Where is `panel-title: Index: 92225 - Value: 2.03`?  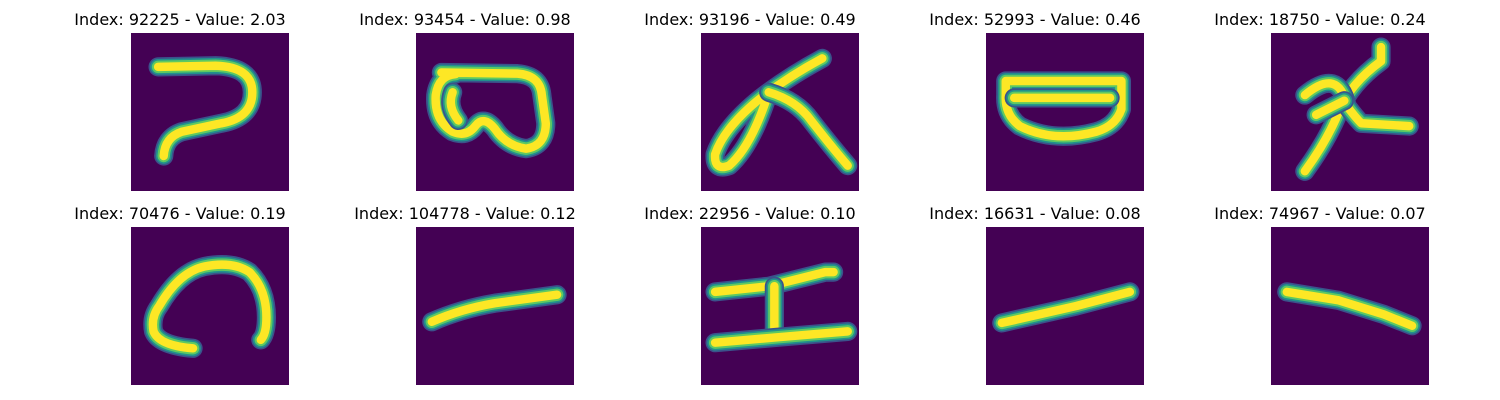 panel-title: Index: 92225 - Value: 2.03 is located at coordinates (180, 19).